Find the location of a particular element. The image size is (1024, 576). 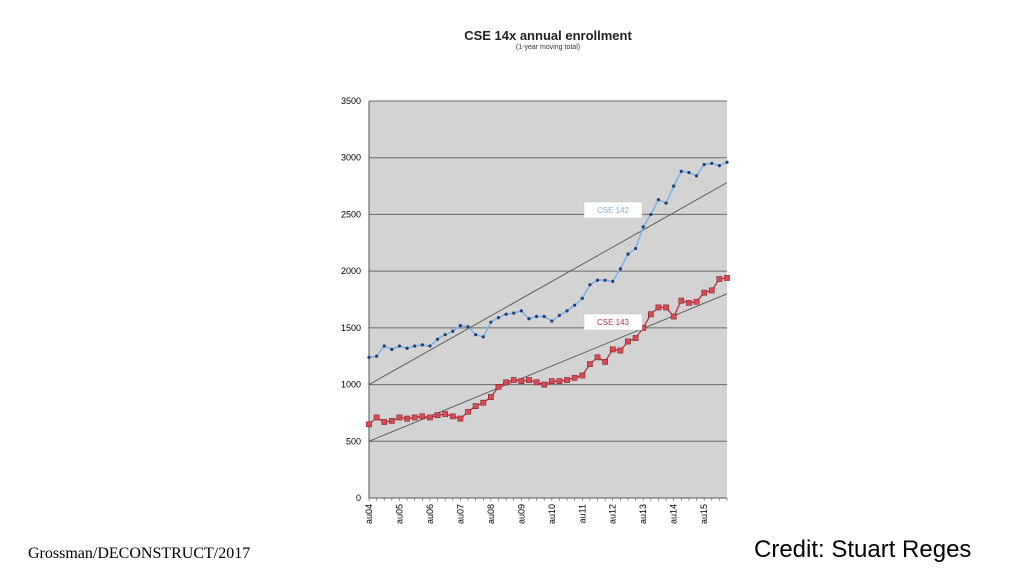

series-label: CSE 143 is located at coordinates (613, 322).